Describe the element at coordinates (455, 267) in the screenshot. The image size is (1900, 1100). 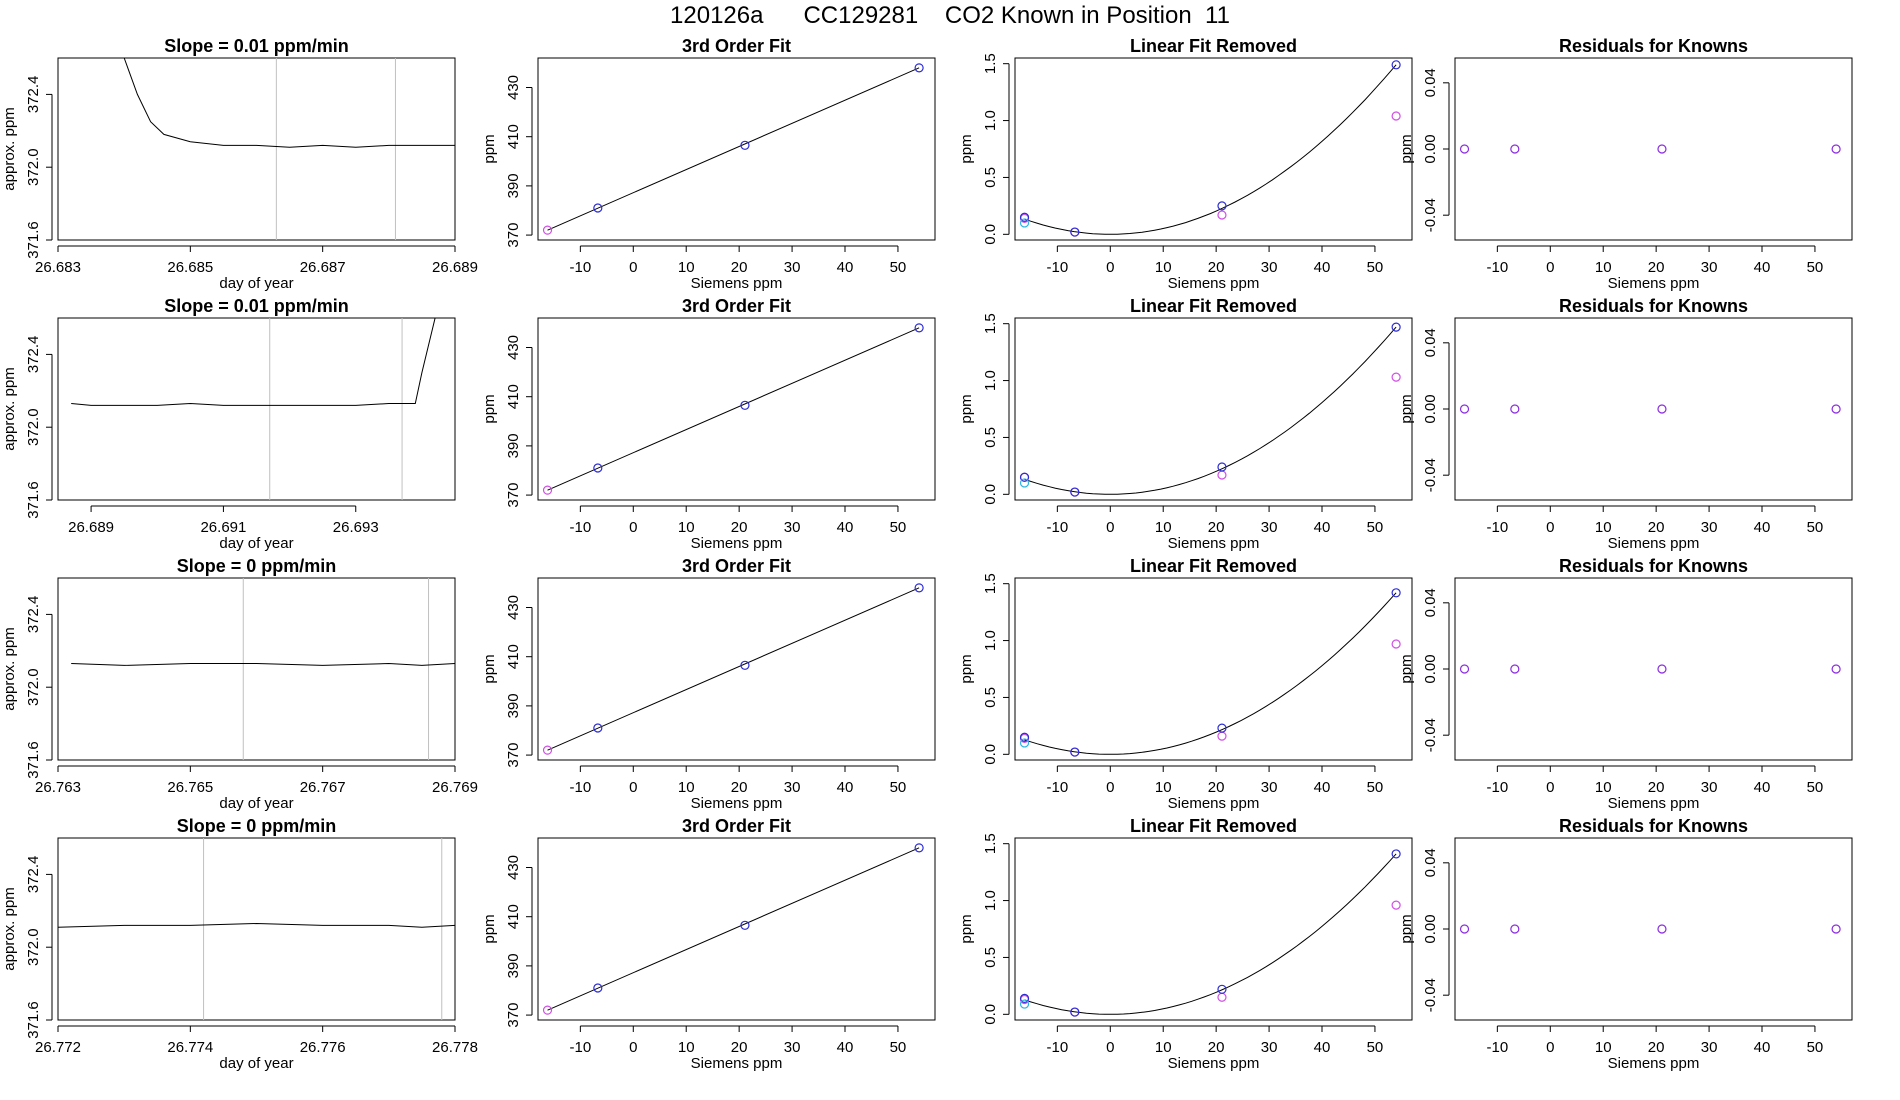
I see `r0-timeseries-x-tick-label: 26.689` at that location.